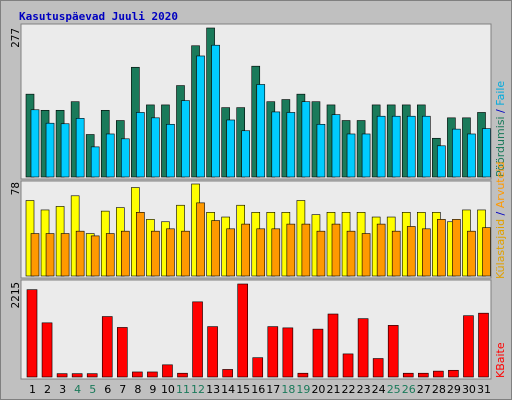 The height and width of the screenshot is (400, 512). I want to click on day-label: 14, so click(228, 389).